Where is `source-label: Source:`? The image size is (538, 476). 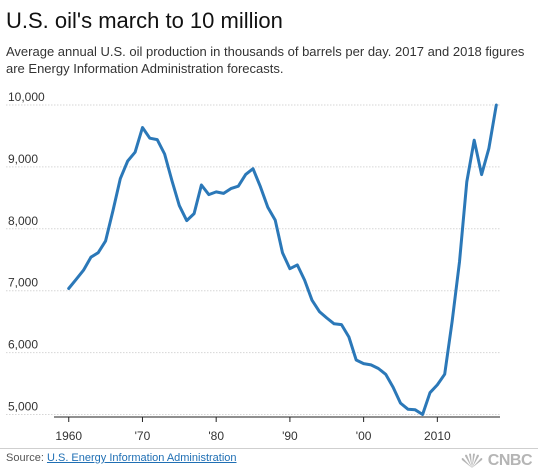
source-label: Source: is located at coordinates (25, 458).